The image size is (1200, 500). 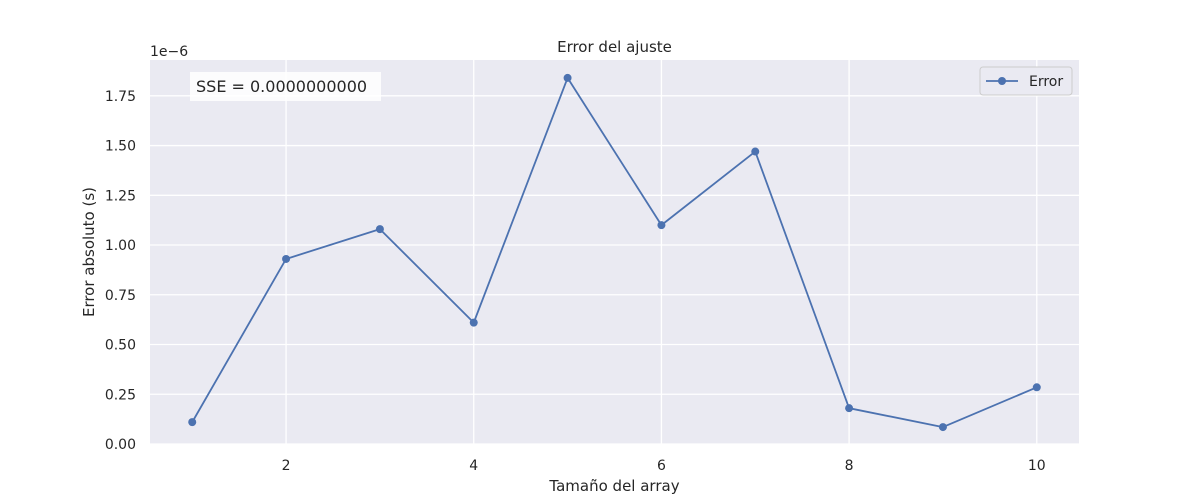 I want to click on y-tick-label: 0.25, so click(x=120, y=395).